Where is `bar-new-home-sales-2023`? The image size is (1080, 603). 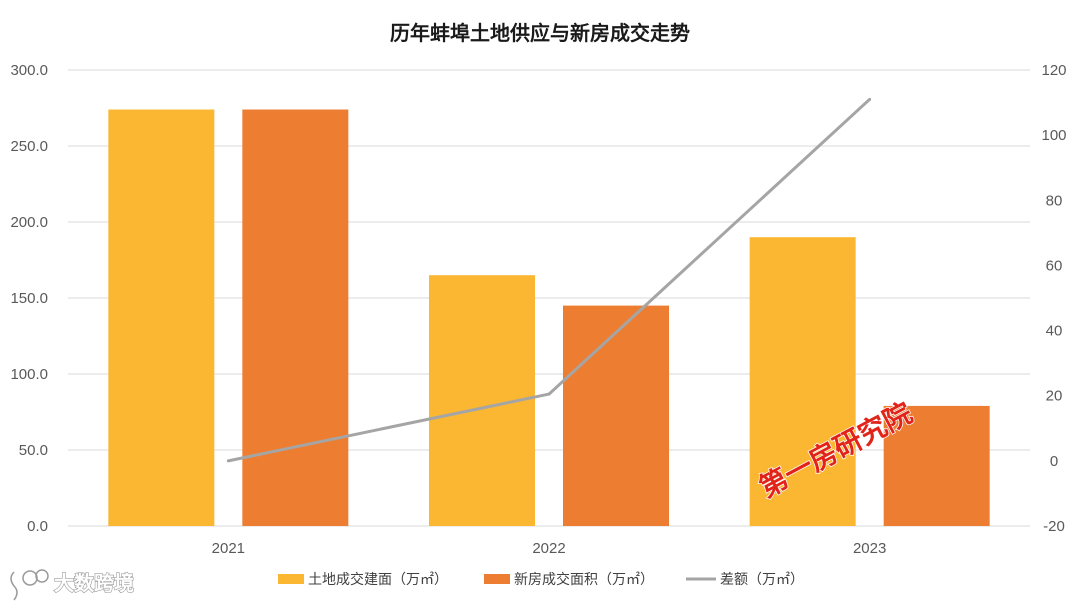 bar-new-home-sales-2023 is located at coordinates (936, 465).